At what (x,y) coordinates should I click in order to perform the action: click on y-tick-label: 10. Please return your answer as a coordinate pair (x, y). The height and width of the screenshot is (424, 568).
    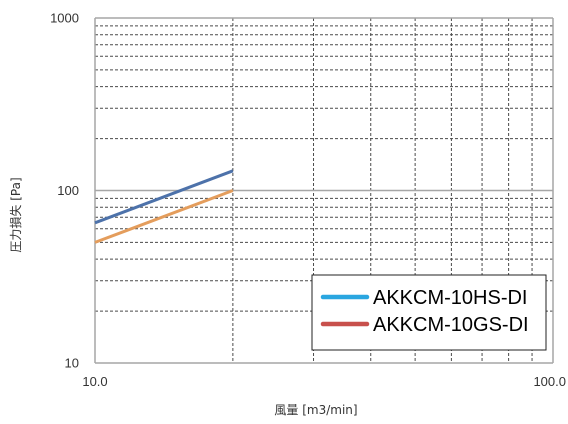
    Looking at the image, I should click on (72, 363).